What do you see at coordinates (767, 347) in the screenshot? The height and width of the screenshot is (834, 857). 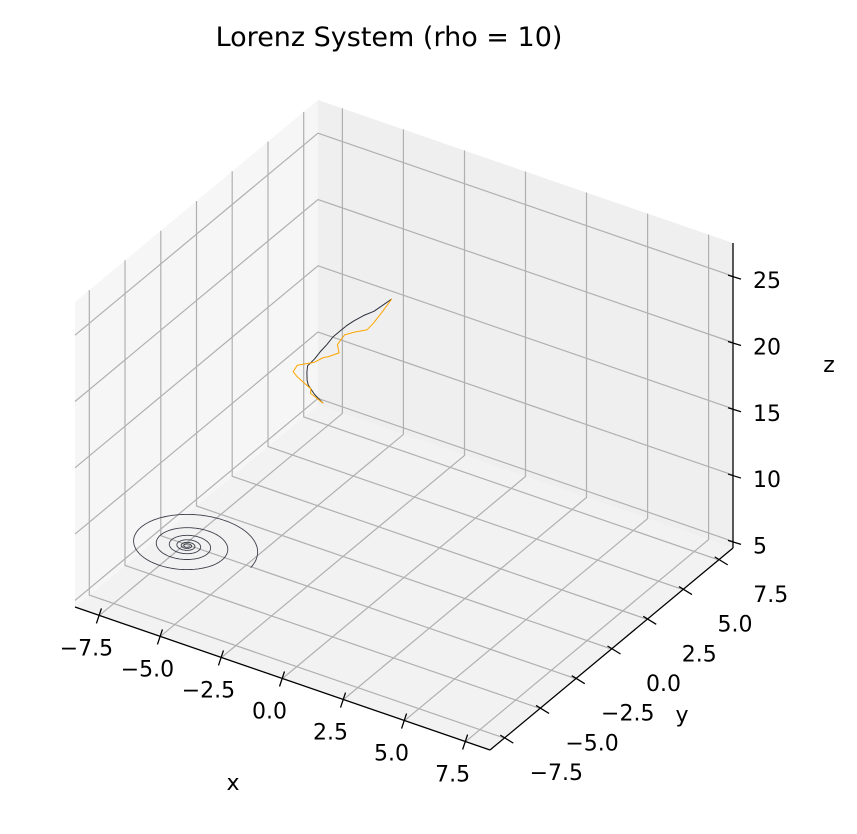 I see `z-tick-label: 20` at bounding box center [767, 347].